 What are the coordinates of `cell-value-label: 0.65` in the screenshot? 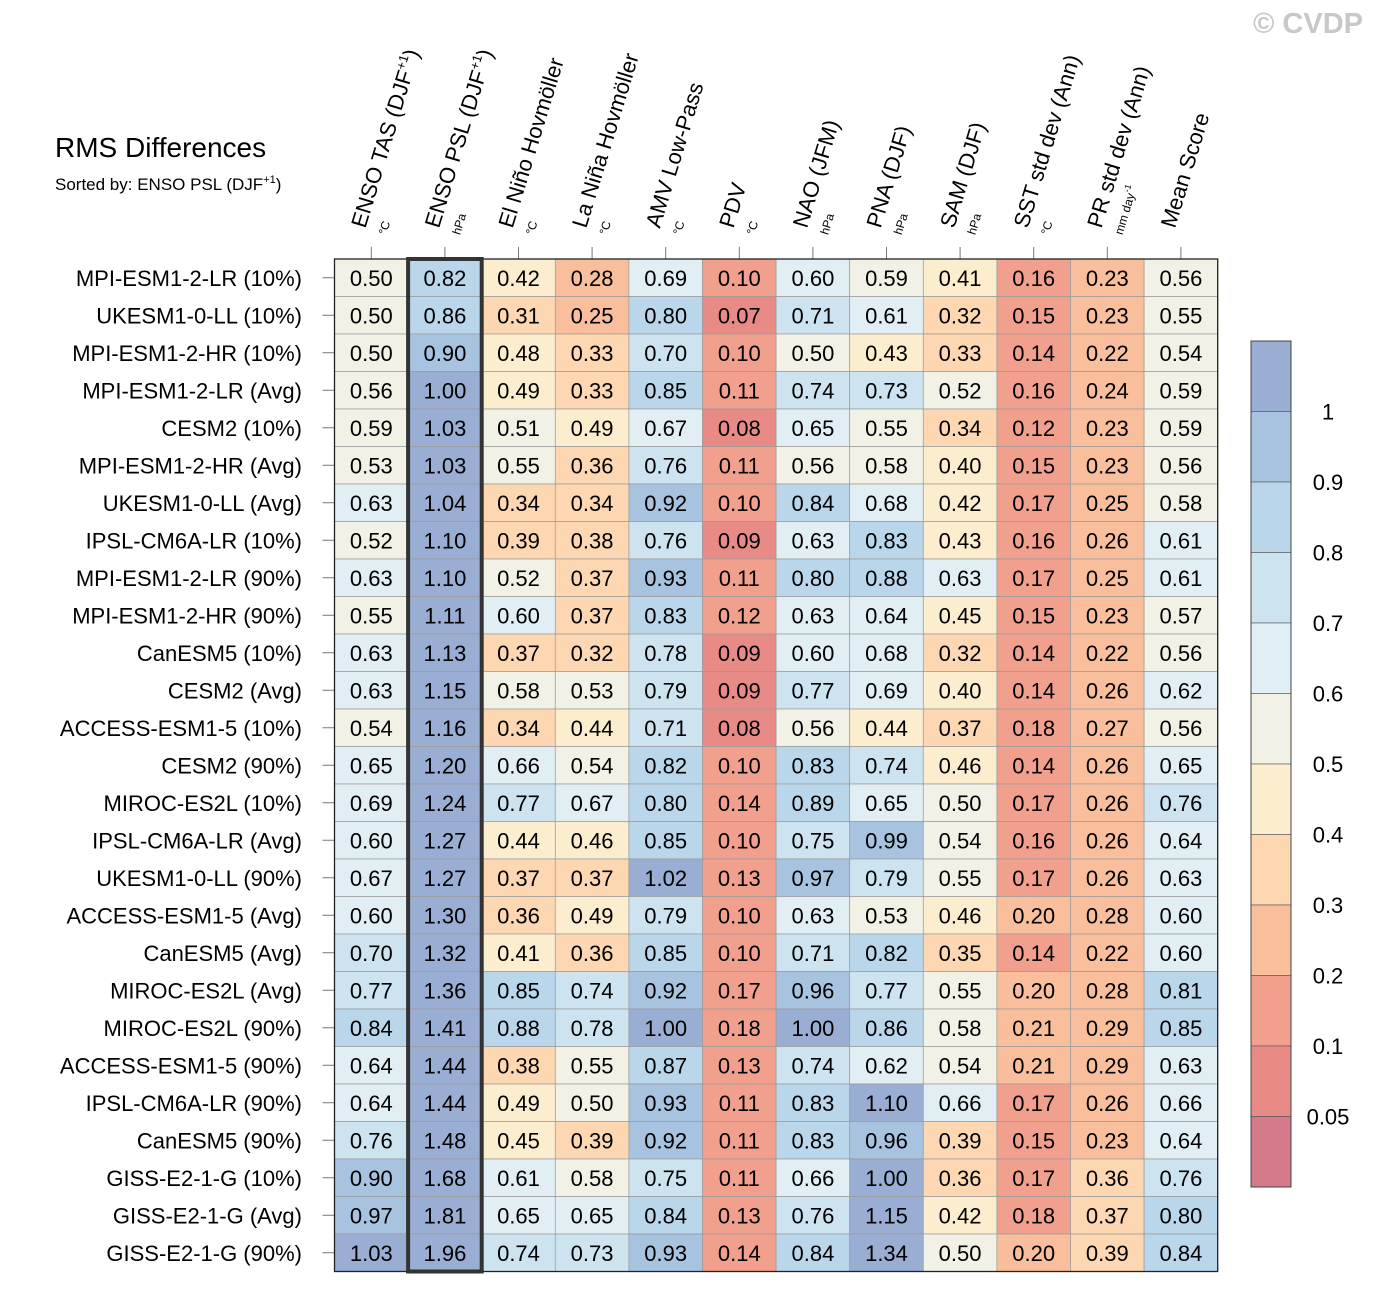 It's located at (886, 803).